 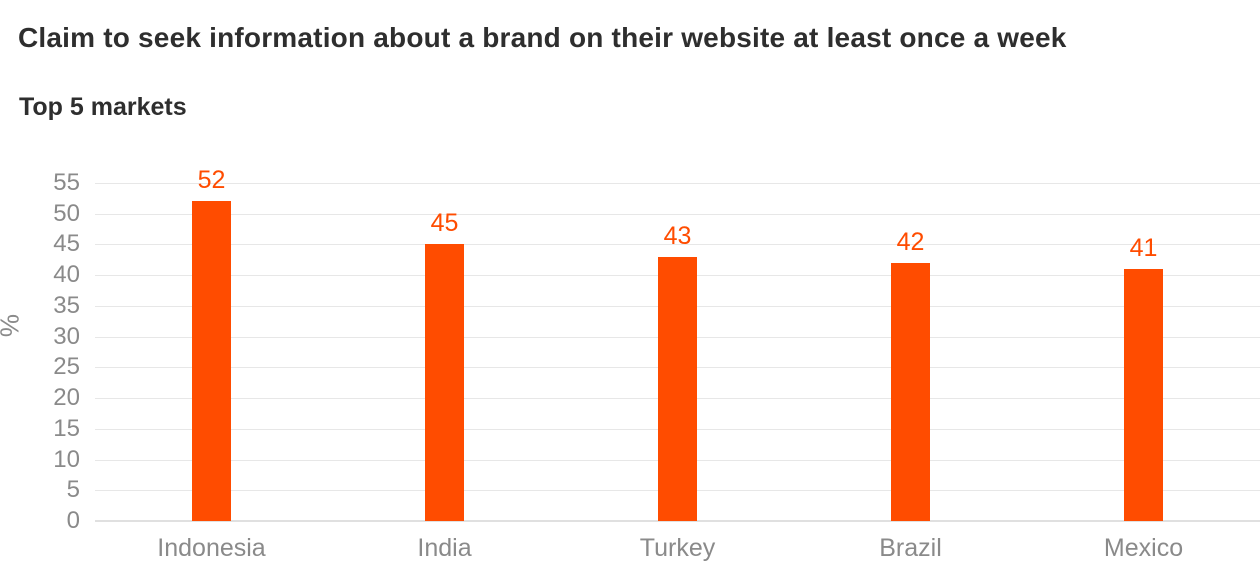 I want to click on y-tick-label: 20, so click(x=66, y=398).